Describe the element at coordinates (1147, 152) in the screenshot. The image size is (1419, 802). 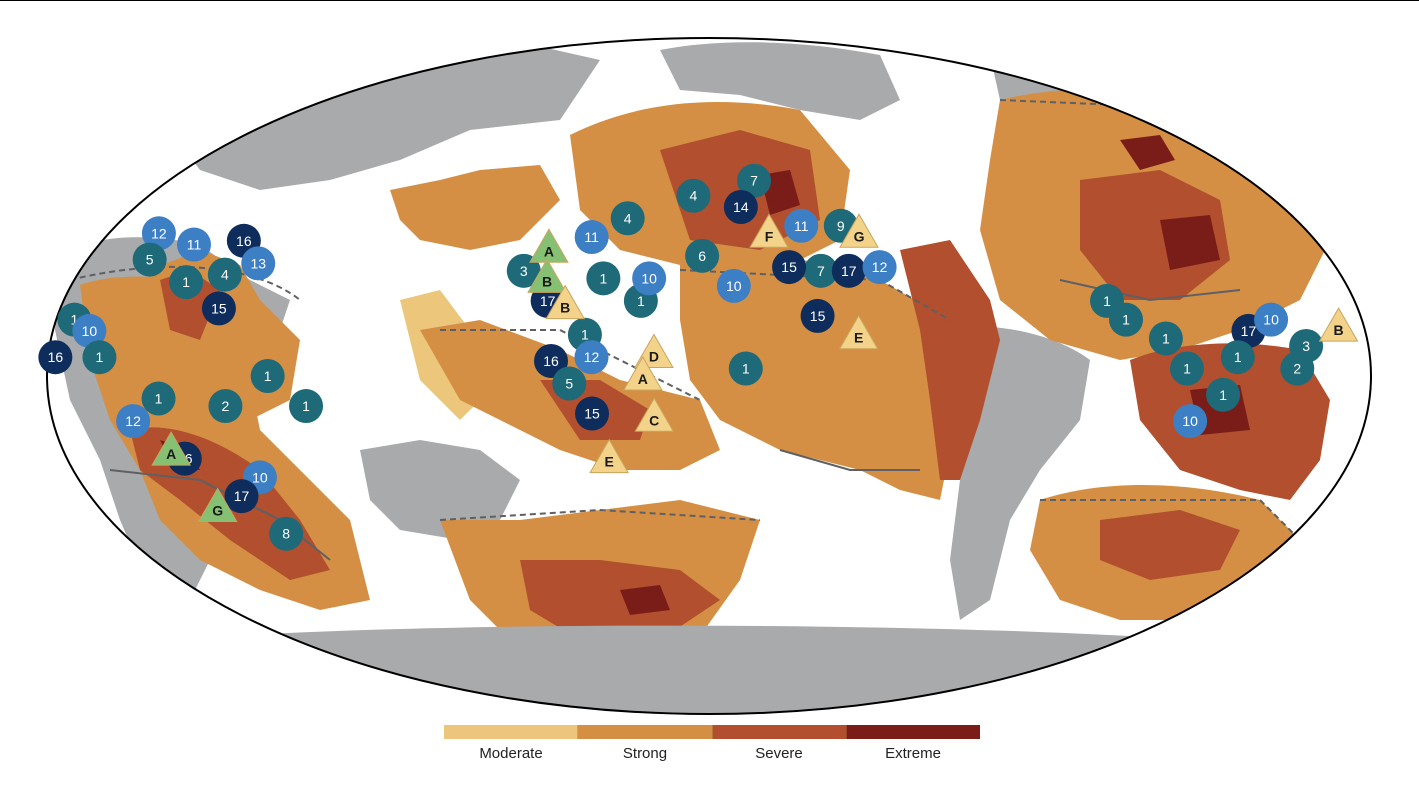
I see `drought-eurasia-extreme` at that location.